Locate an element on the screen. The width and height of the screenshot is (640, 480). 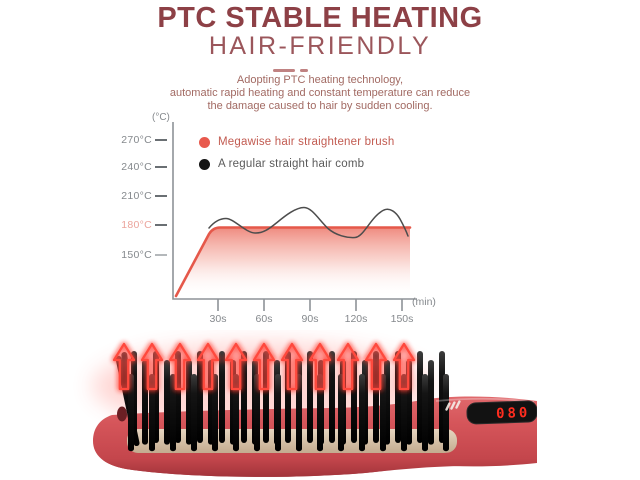
series-comb-line is located at coordinates (308, 222).